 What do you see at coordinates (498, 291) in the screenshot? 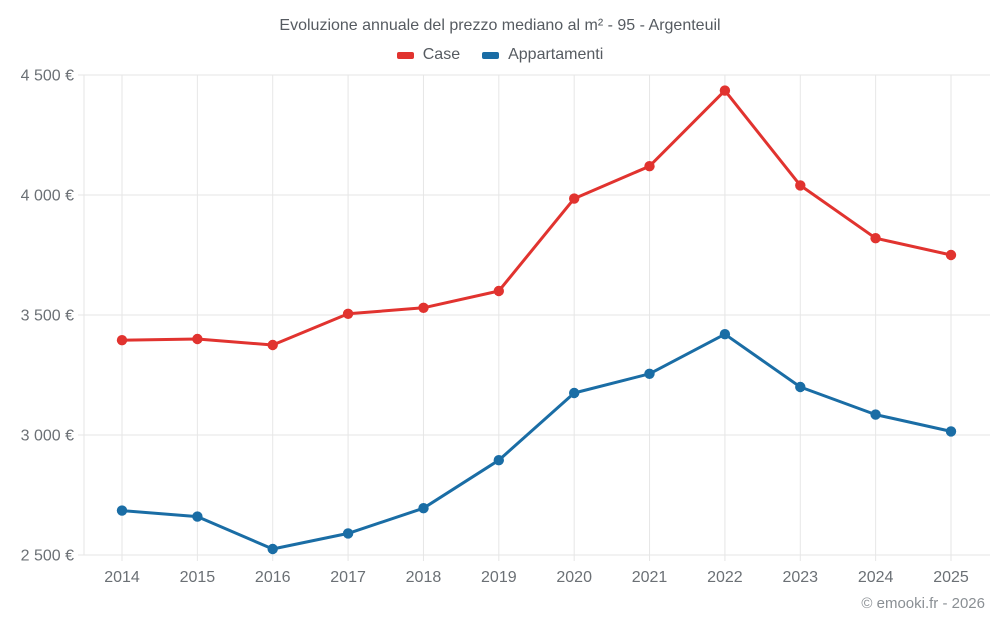
I see `data-point-case-2019` at bounding box center [498, 291].